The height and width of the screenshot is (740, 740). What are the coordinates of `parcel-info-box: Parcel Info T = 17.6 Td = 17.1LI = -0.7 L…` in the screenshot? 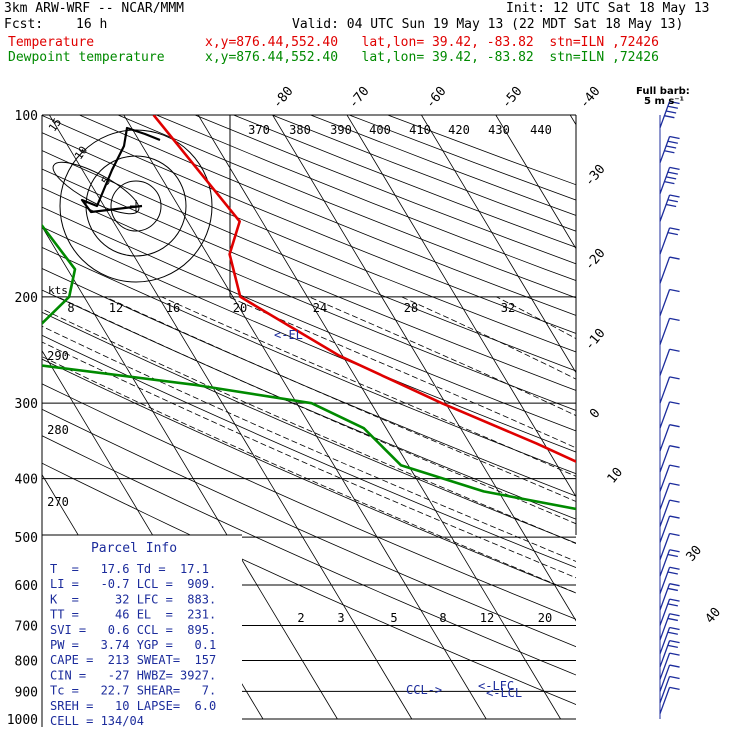 It's located at (141, 631).